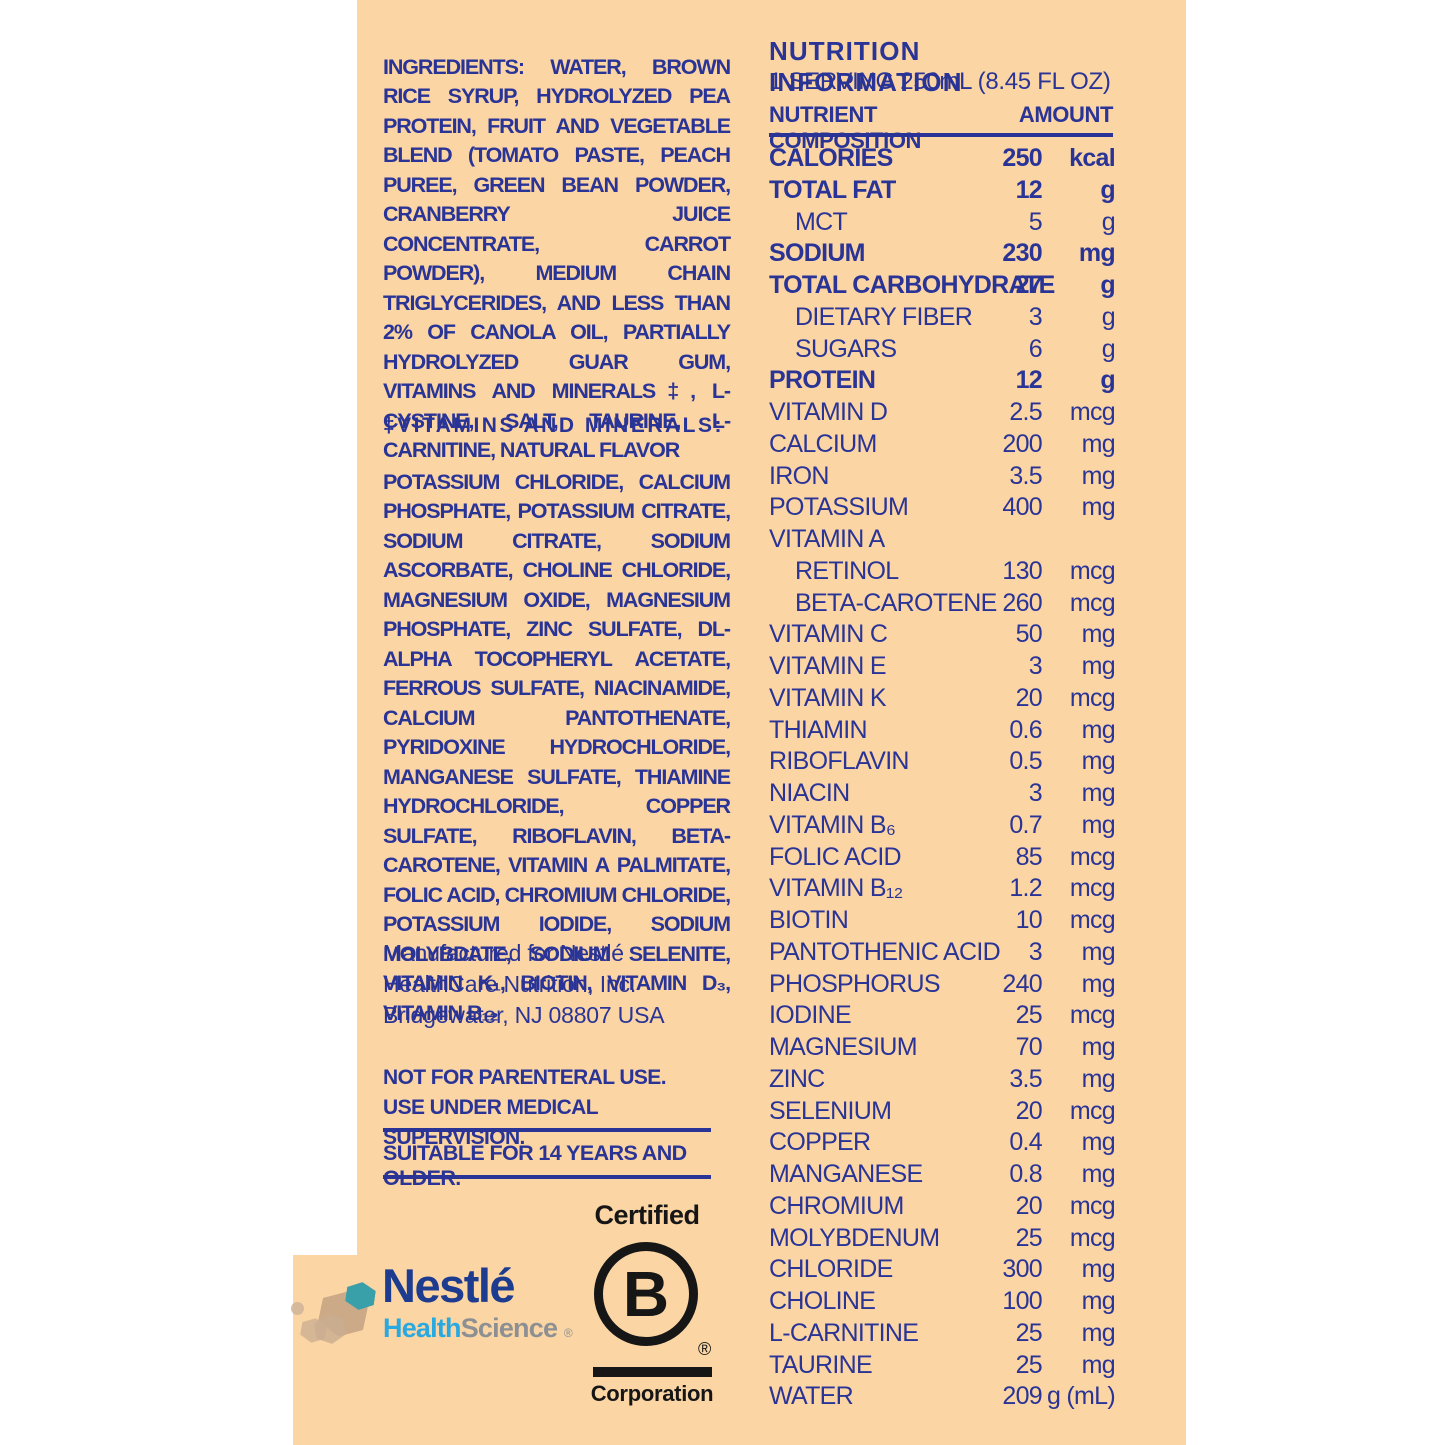 The height and width of the screenshot is (1445, 1445). What do you see at coordinates (827, 539) in the screenshot?
I see `nutrient-name: VITAMIN A` at bounding box center [827, 539].